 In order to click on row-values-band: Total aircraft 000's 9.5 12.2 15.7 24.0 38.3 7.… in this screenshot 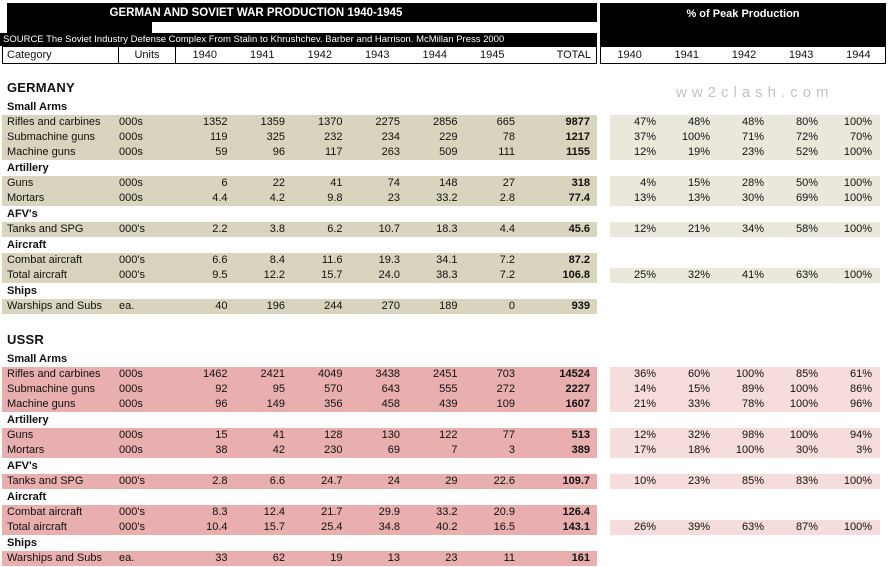, I will do `click(299, 275)`.